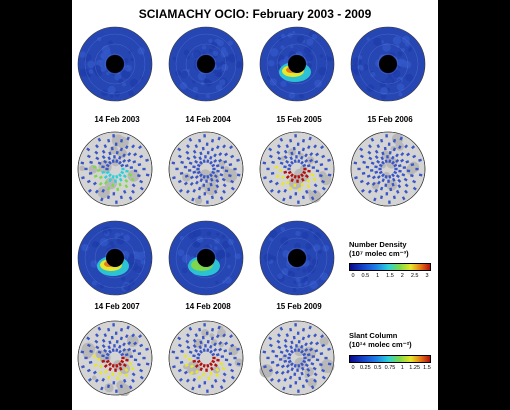 The height and width of the screenshot is (410, 510). What do you see at coordinates (388, 64) in the screenshot?
I see `density-map-2006` at bounding box center [388, 64].